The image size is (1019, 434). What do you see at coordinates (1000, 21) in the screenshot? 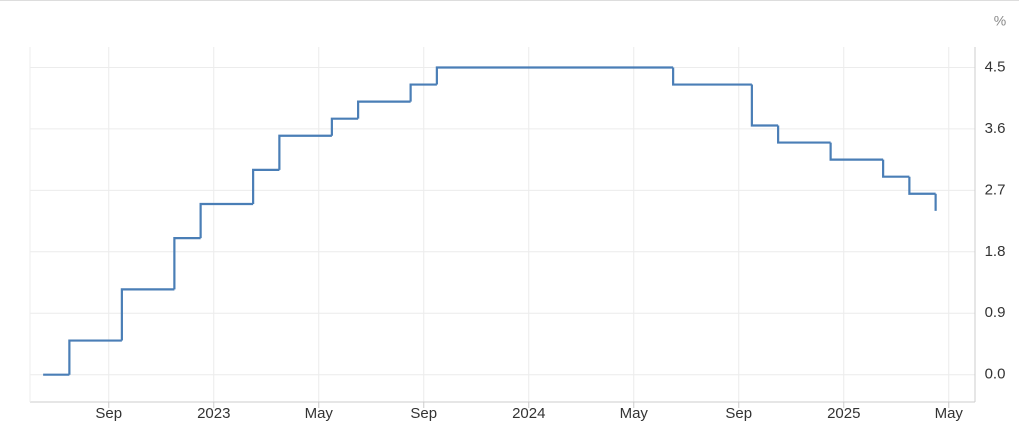
I see `unit-label: %` at bounding box center [1000, 21].